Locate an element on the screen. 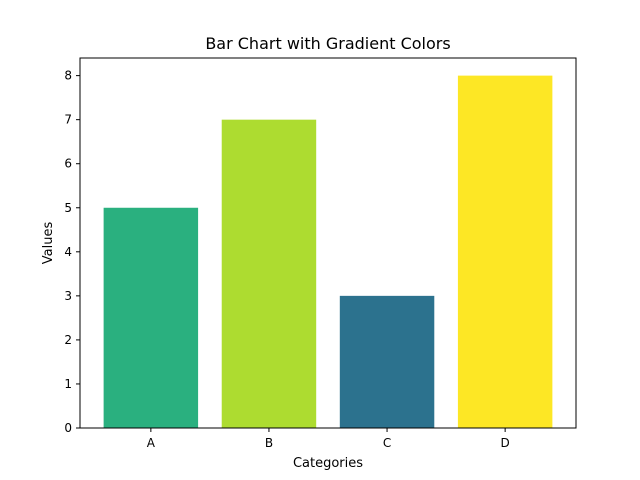 This screenshot has height=480, width=640. y-axis-ticks: 0 1 2 3 4 5 6 7 8 is located at coordinates (72, 252).